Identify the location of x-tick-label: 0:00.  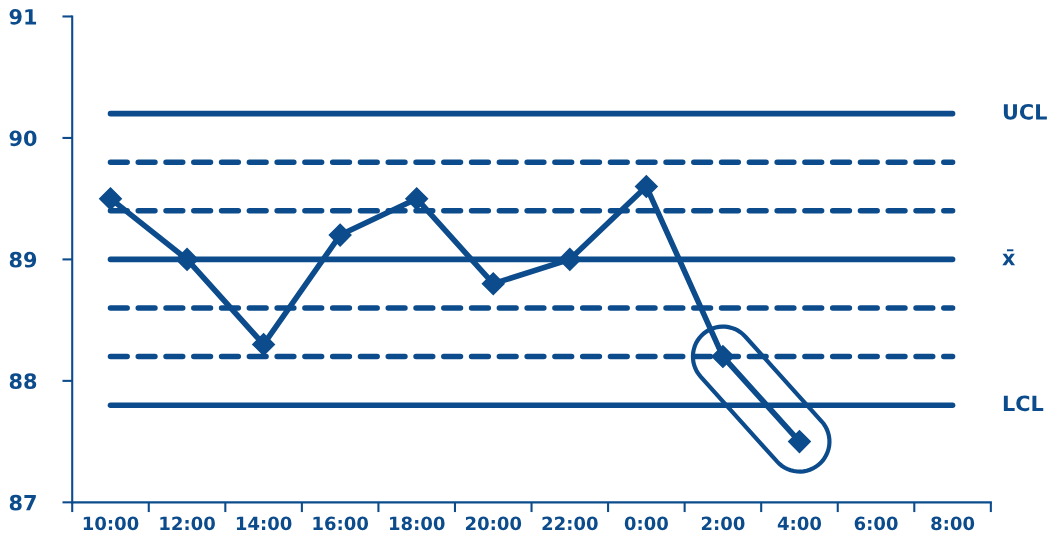
(646, 523).